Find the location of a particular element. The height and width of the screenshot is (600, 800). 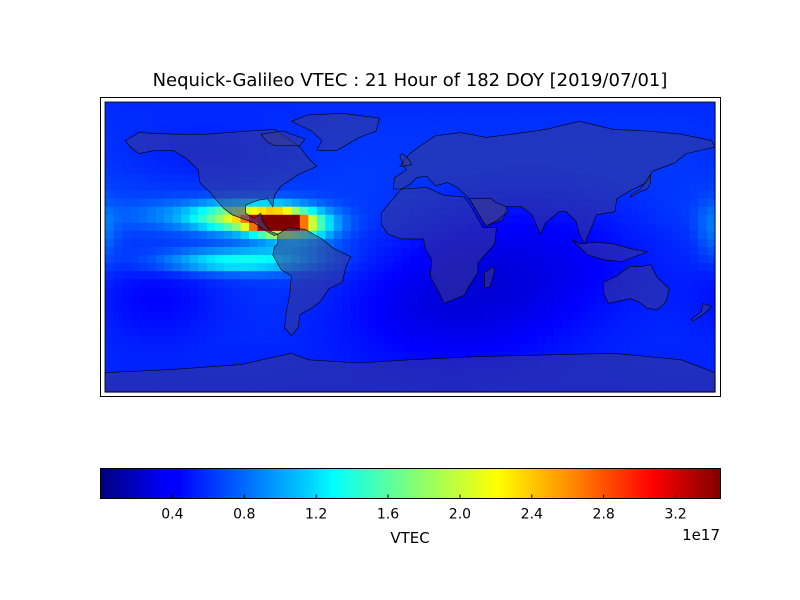

landmass-japan is located at coordinates (640, 185).